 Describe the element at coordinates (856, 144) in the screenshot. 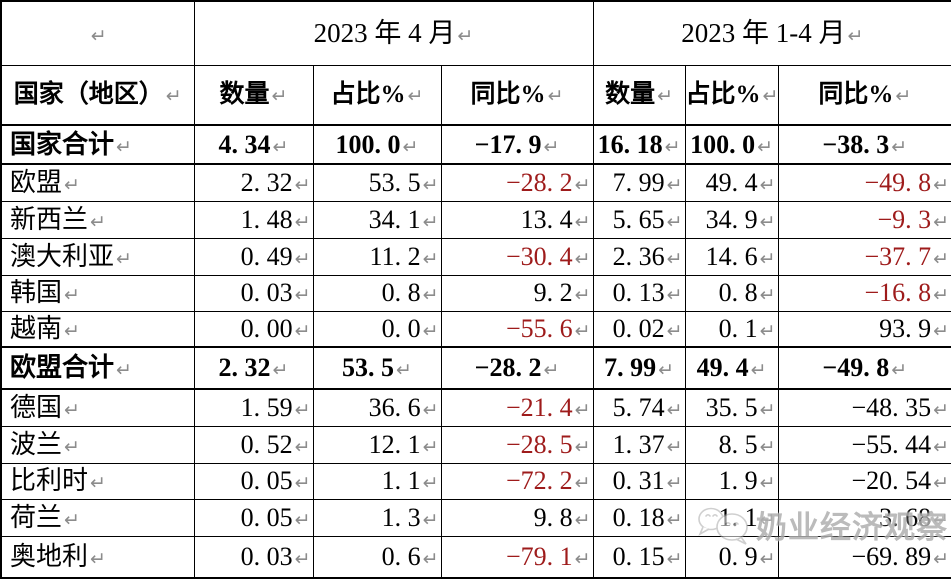

I see `cell-value: −38. 3` at that location.